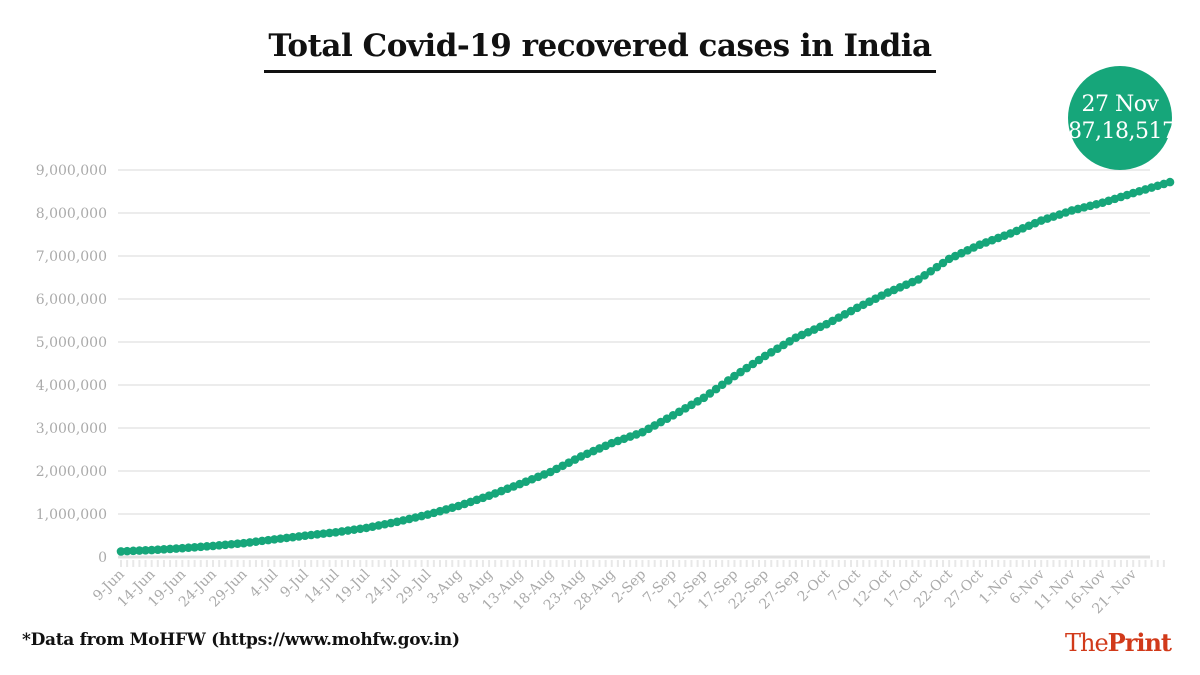  I want to click on y-tick-label: 6,000,000, so click(71, 300).